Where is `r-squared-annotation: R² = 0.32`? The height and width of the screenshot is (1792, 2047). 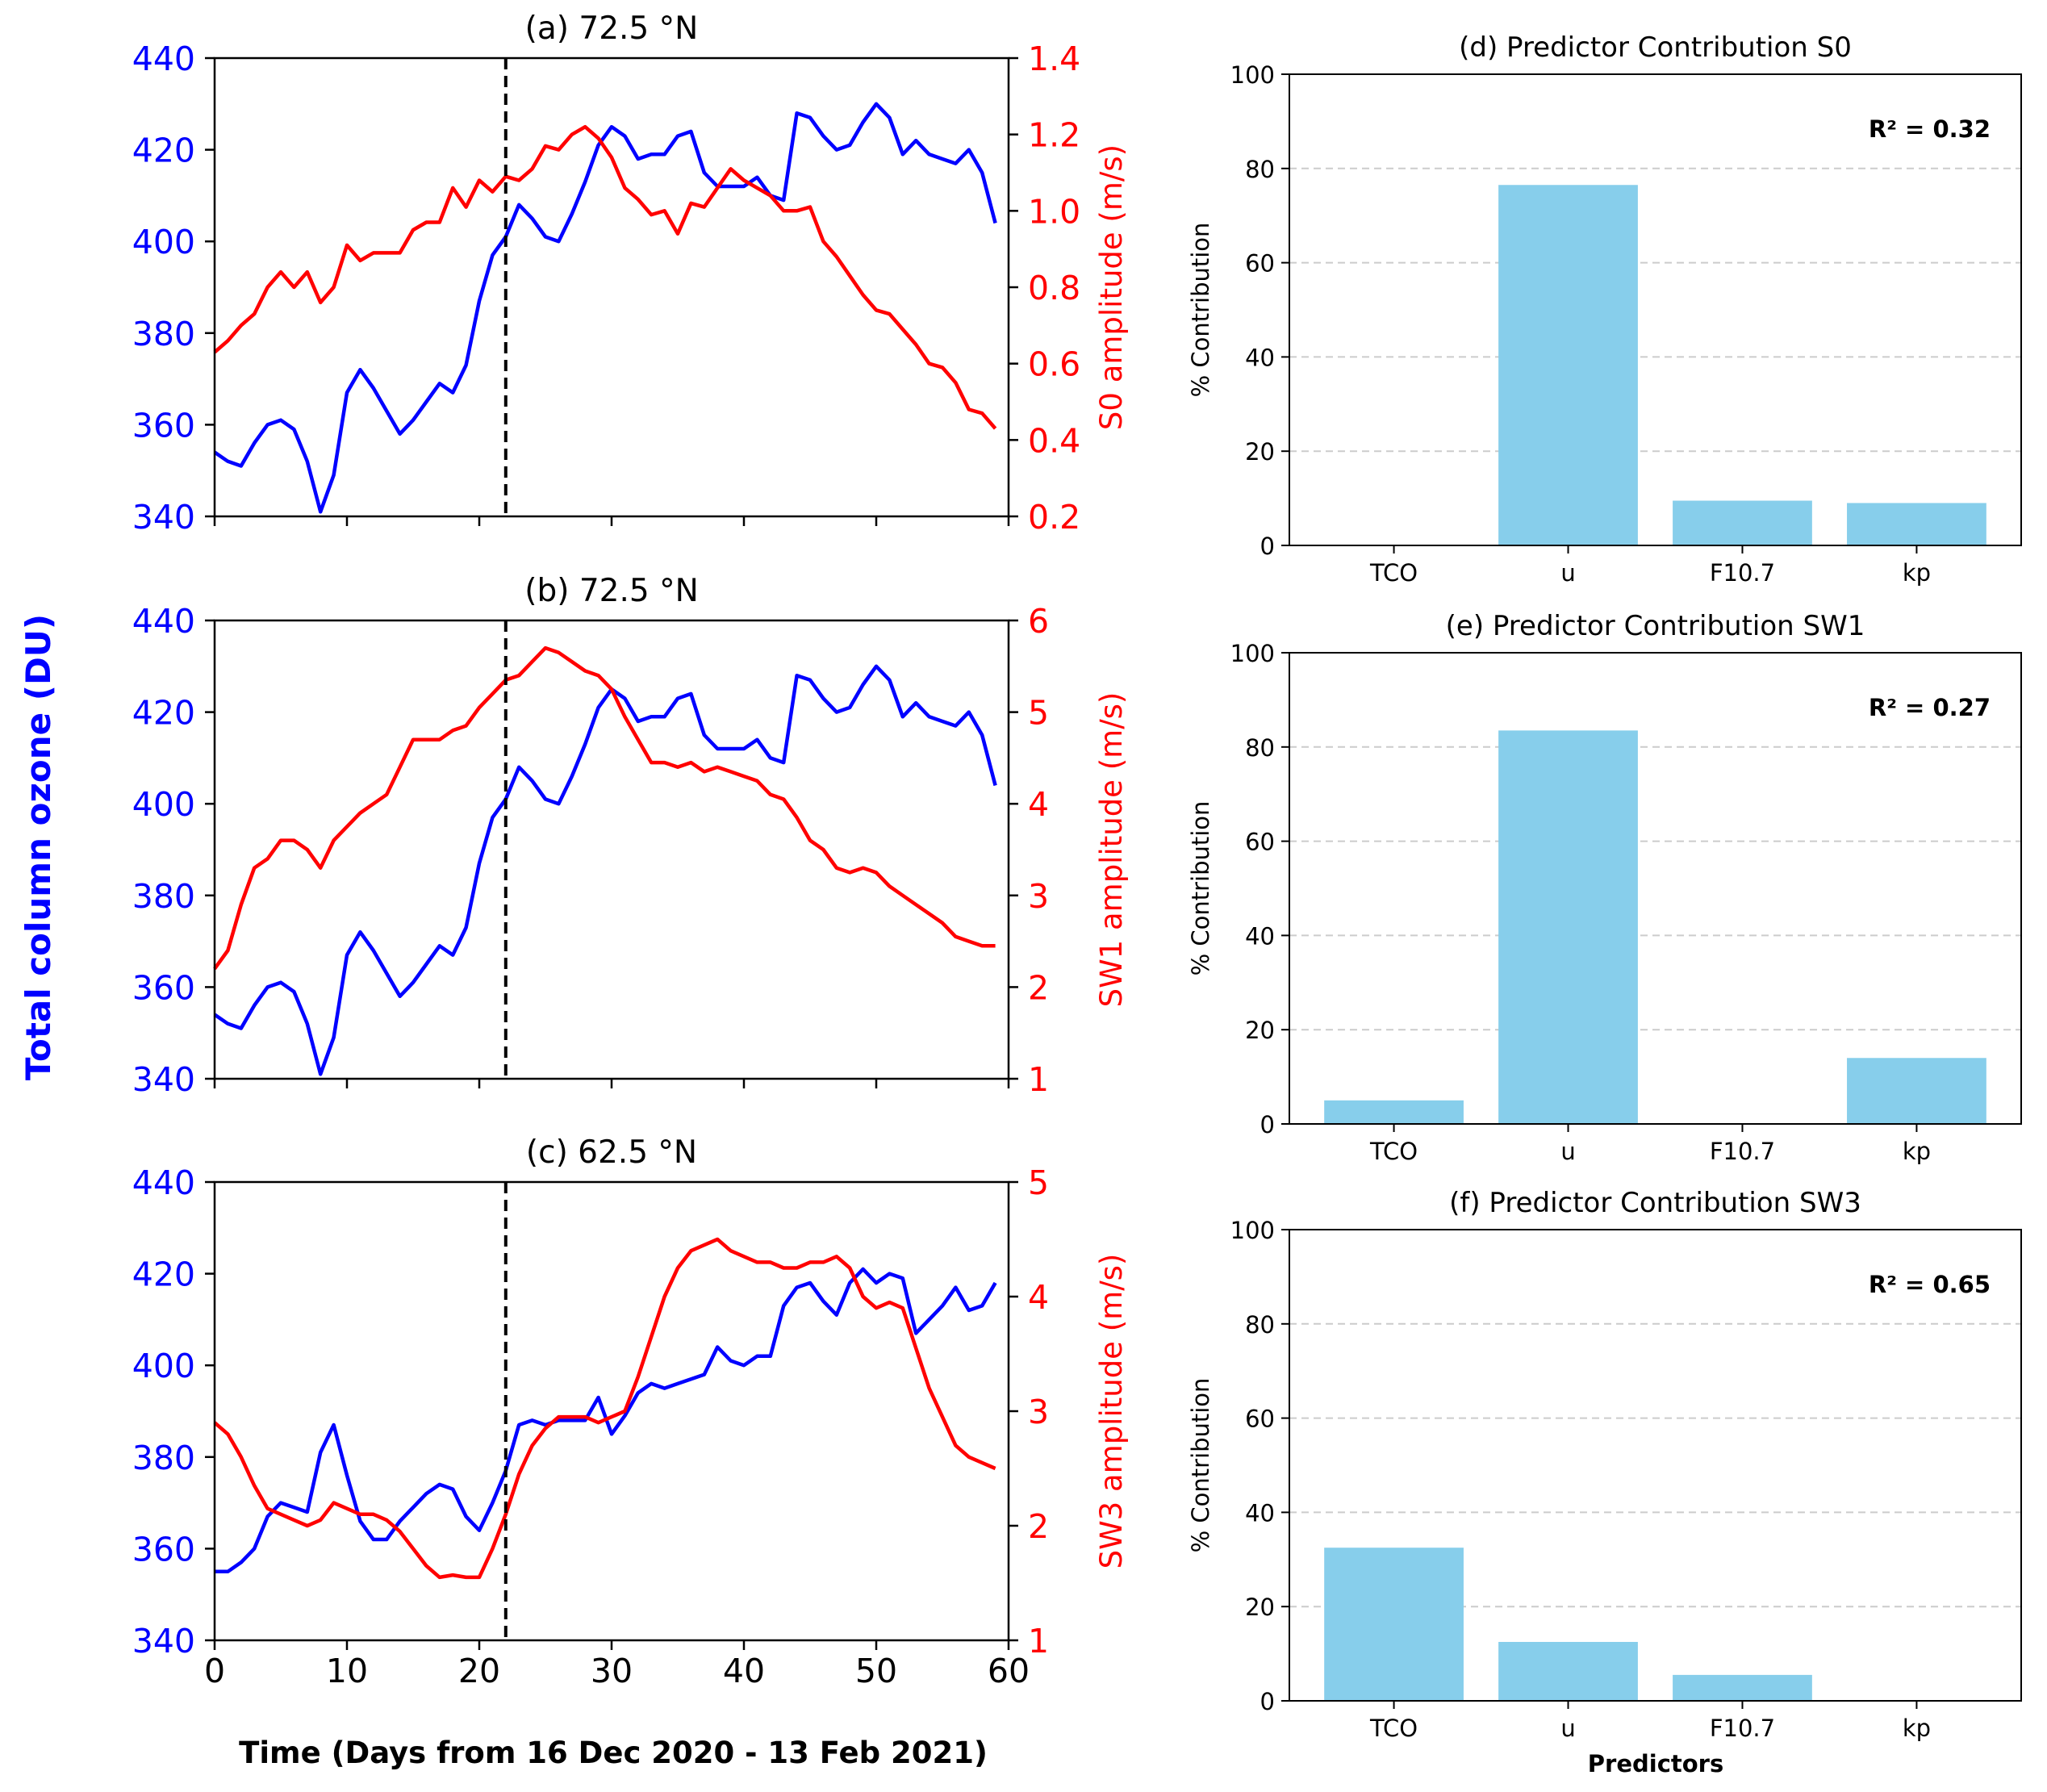
r-squared-annotation: R² = 0.32 is located at coordinates (1930, 129).